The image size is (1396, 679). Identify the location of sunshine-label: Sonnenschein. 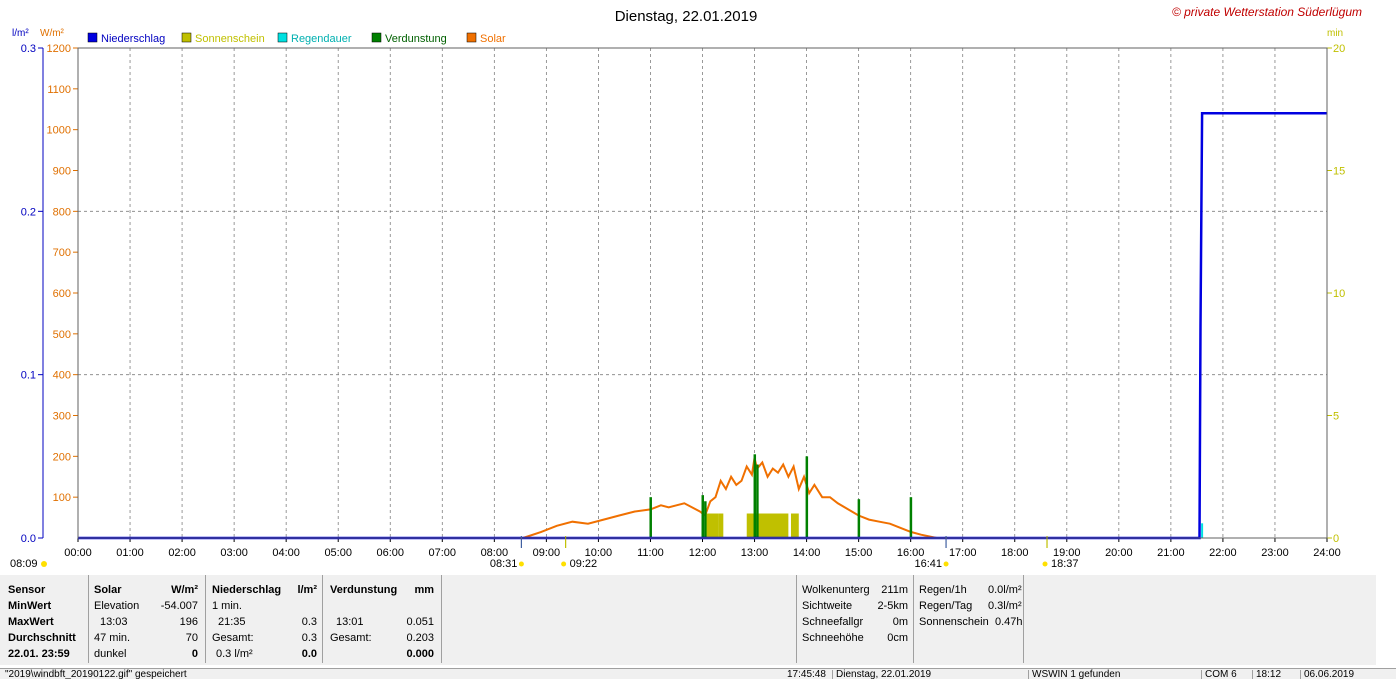
(954, 622).